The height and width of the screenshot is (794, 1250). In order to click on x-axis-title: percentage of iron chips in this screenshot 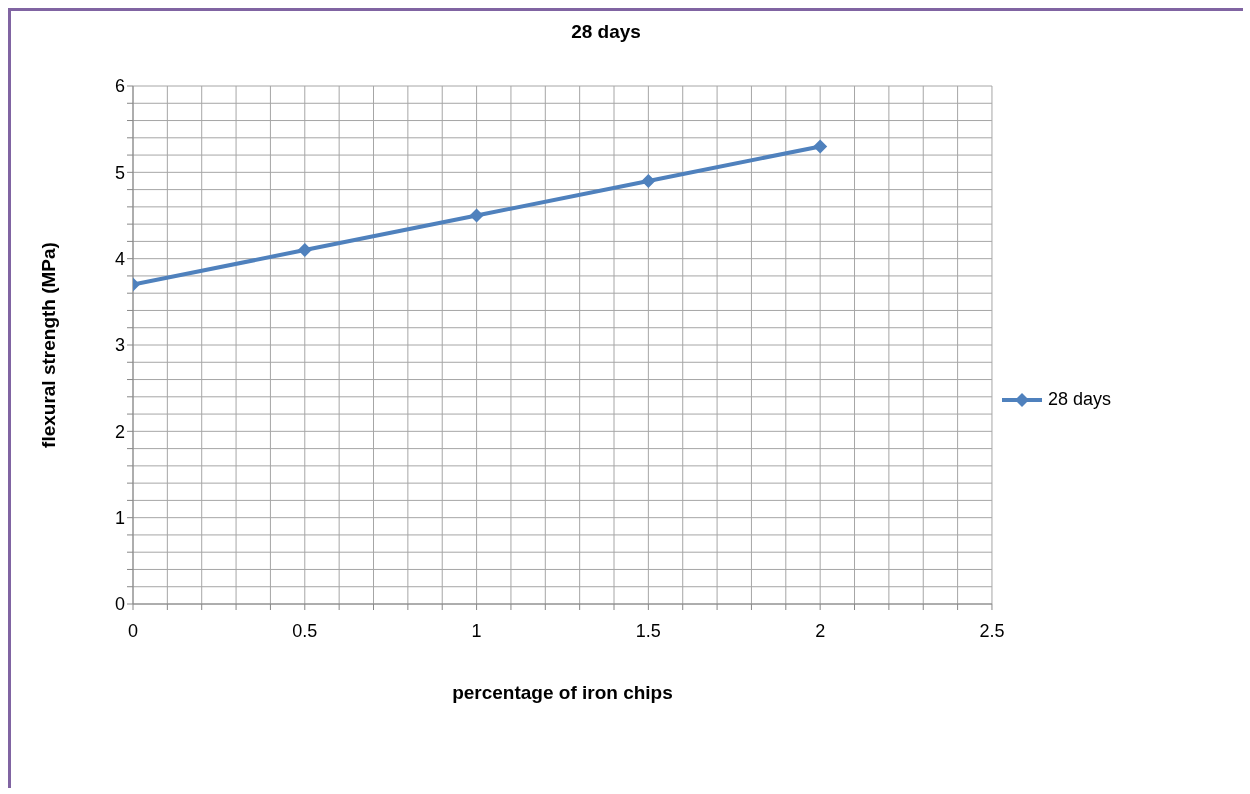, I will do `click(562, 692)`.